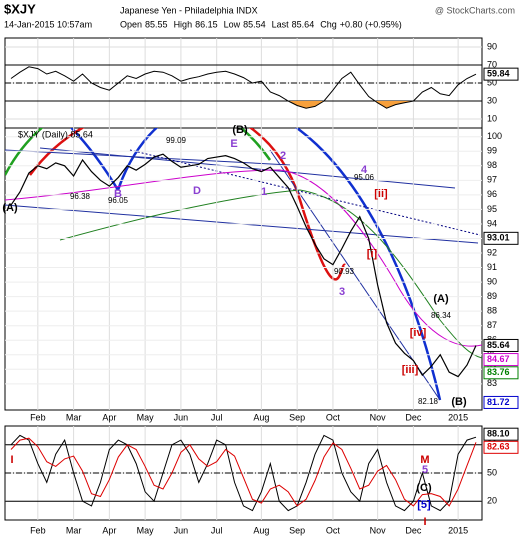 The width and height of the screenshot is (520, 540). I want to click on y-tick-label: 10, so click(492, 118).